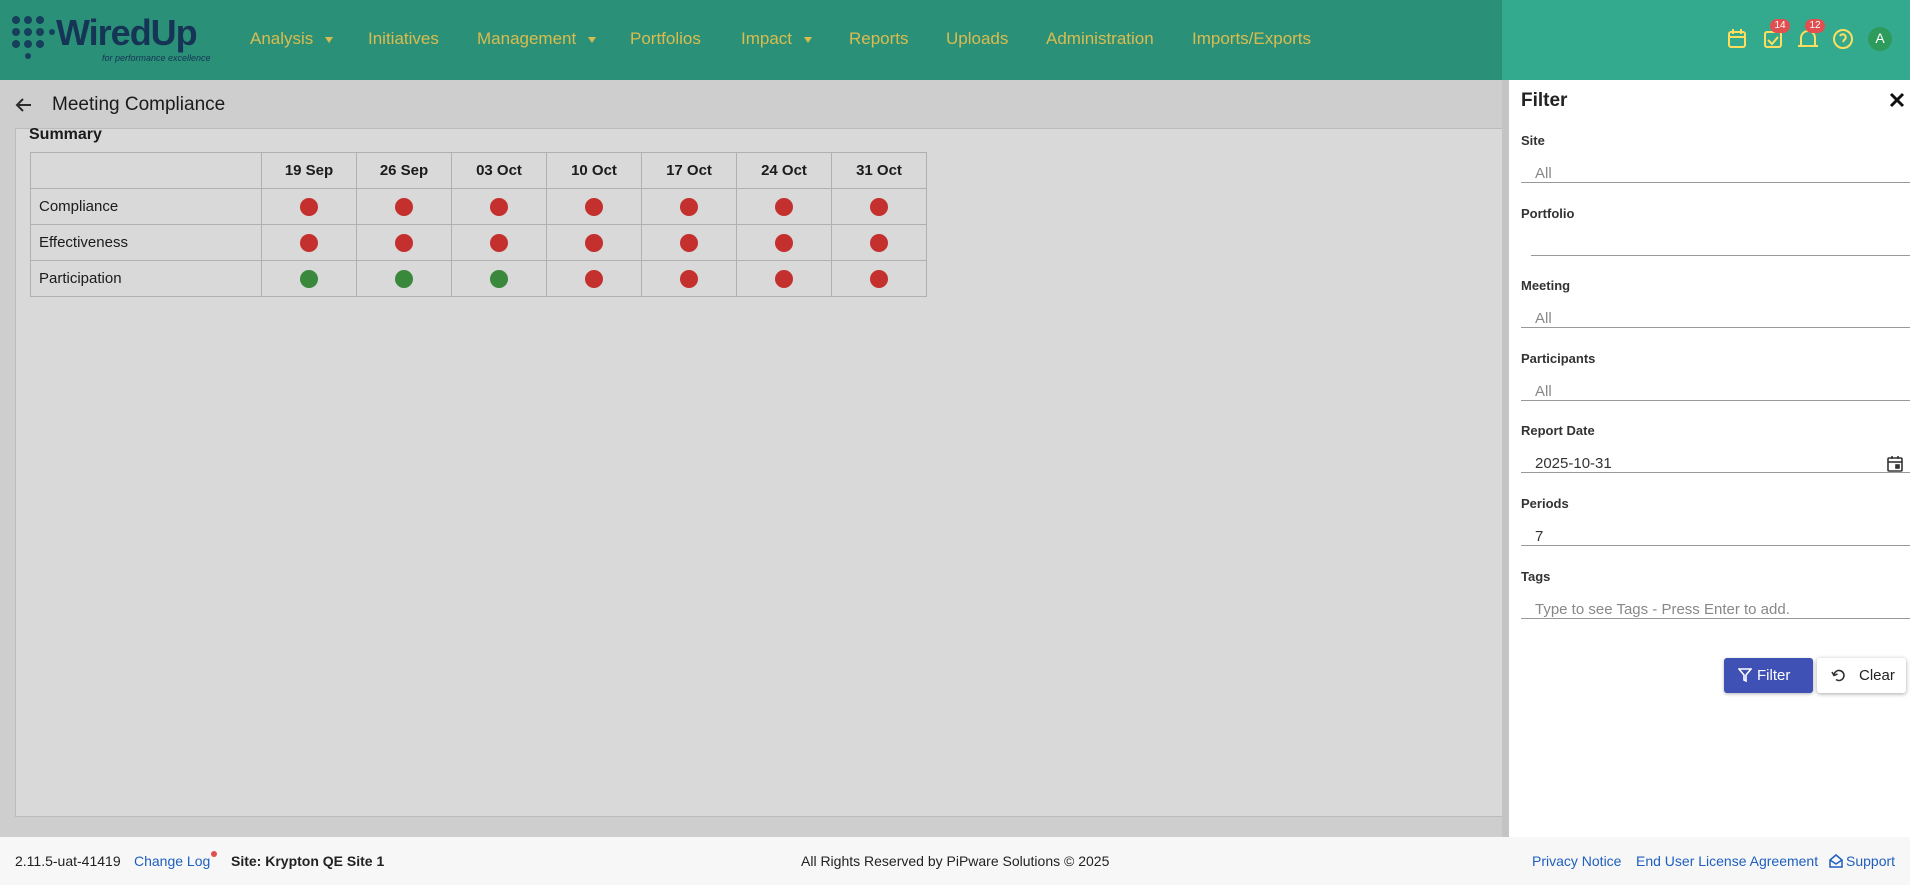  Describe the element at coordinates (1745, 675) in the screenshot. I see `funnel-icon` at that location.